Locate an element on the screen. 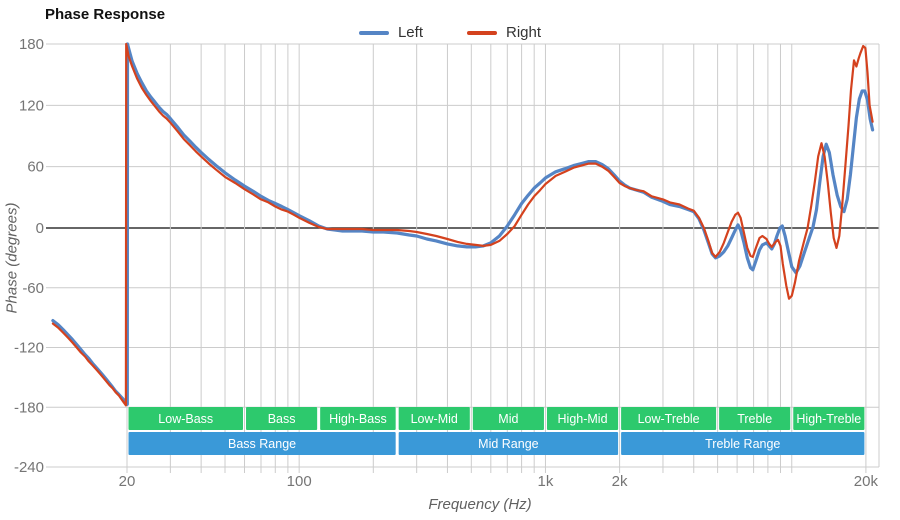  x-tick-label: 1k is located at coordinates (546, 481).